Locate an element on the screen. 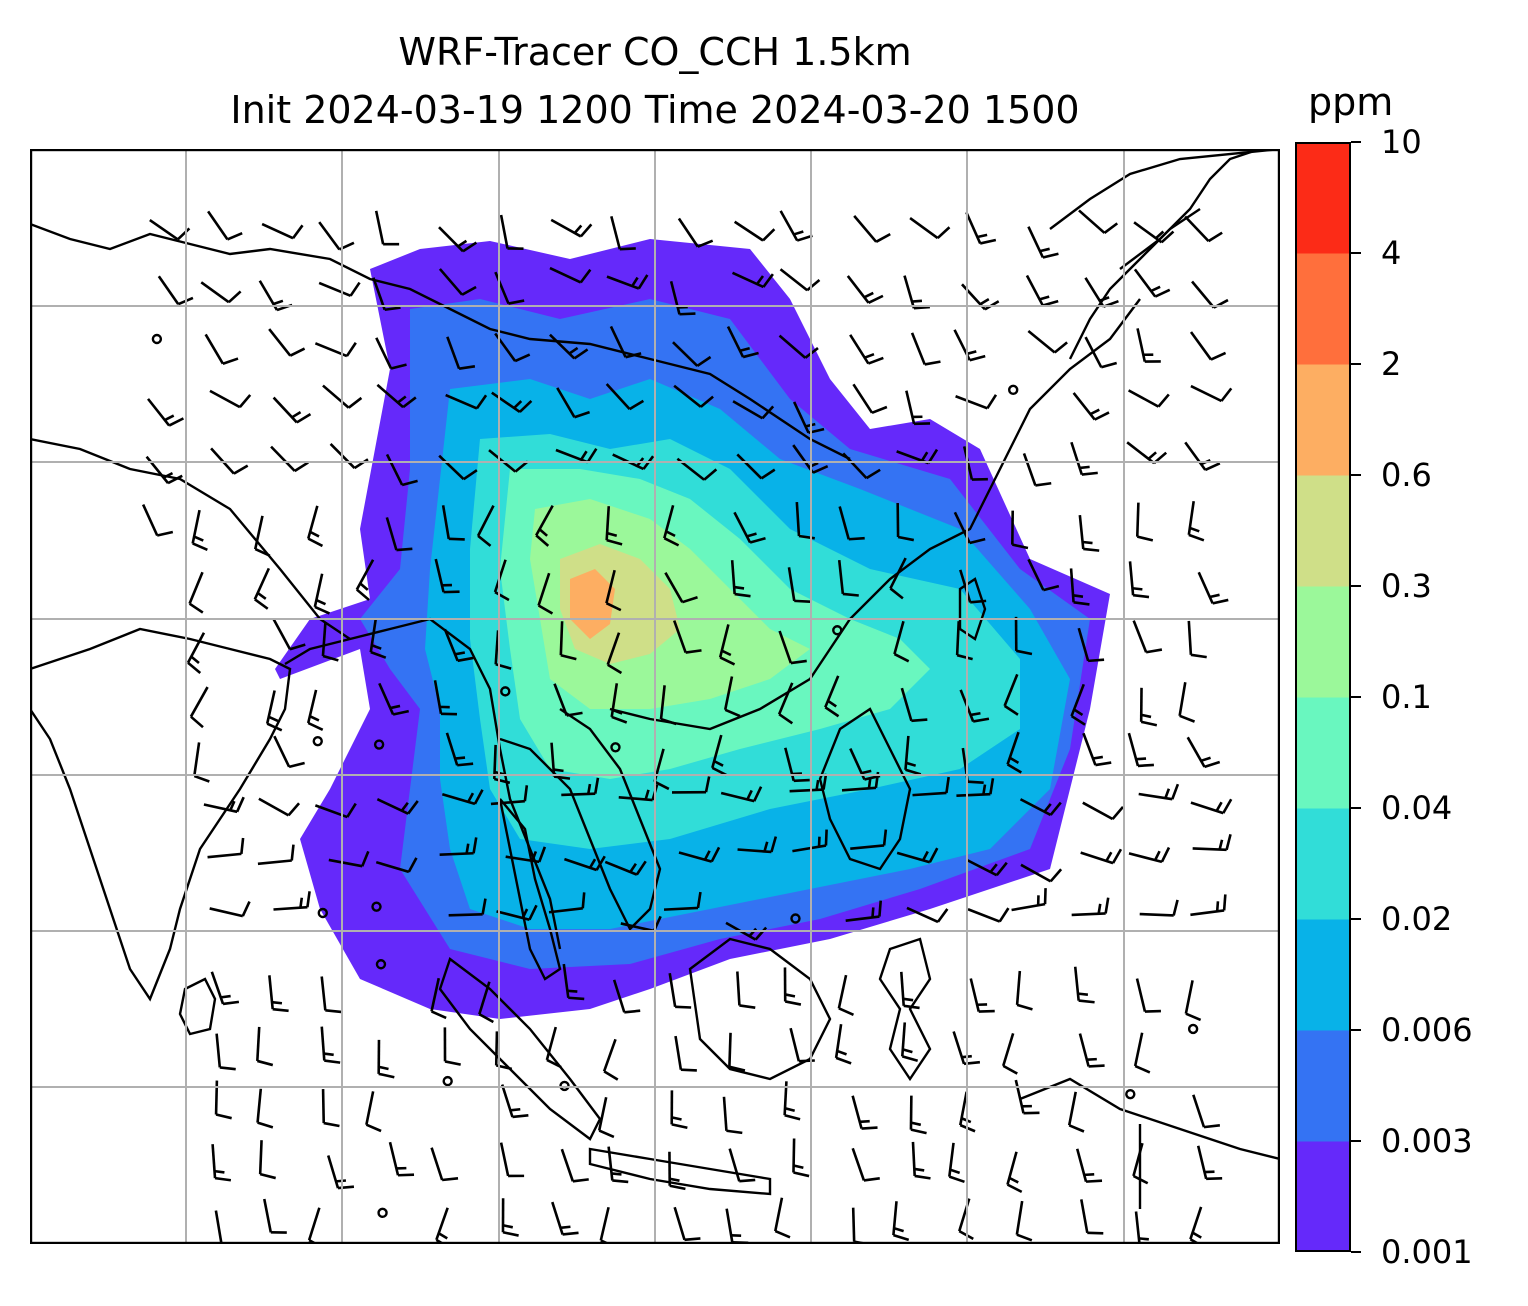  colorbar-tick-label: 2 is located at coordinates (1391, 364).